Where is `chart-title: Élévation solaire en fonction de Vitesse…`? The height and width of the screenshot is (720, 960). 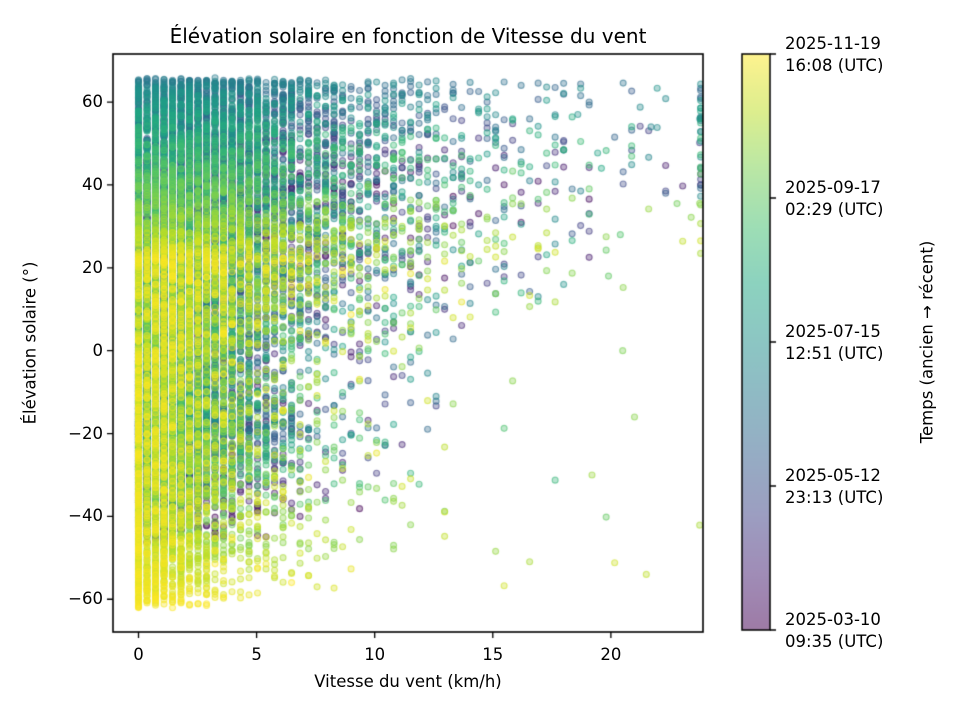 chart-title: Élévation solaire en fonction de Vitesse… is located at coordinates (408, 36).